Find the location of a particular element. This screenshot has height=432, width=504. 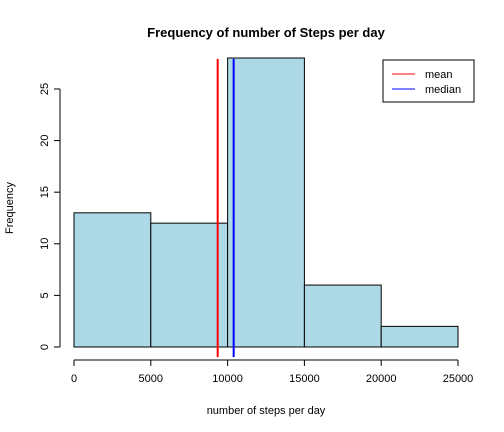

legend-box is located at coordinates (428, 81).